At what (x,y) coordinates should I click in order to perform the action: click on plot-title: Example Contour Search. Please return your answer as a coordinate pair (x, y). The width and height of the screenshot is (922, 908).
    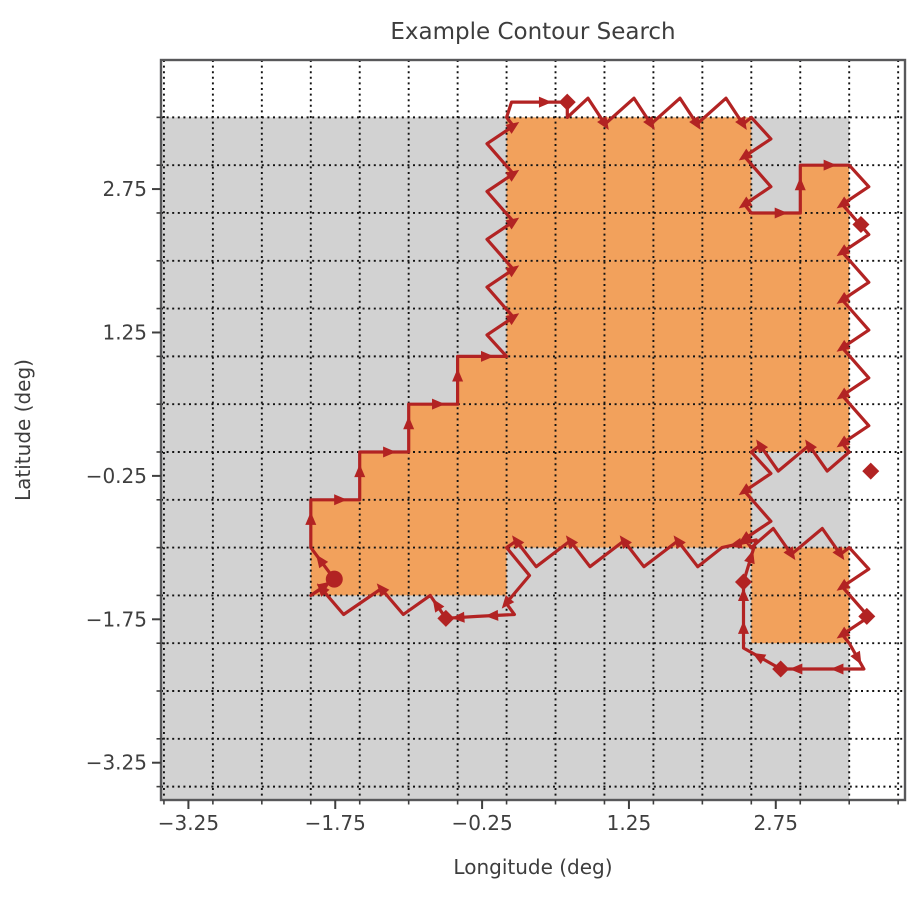
    Looking at the image, I should click on (532, 32).